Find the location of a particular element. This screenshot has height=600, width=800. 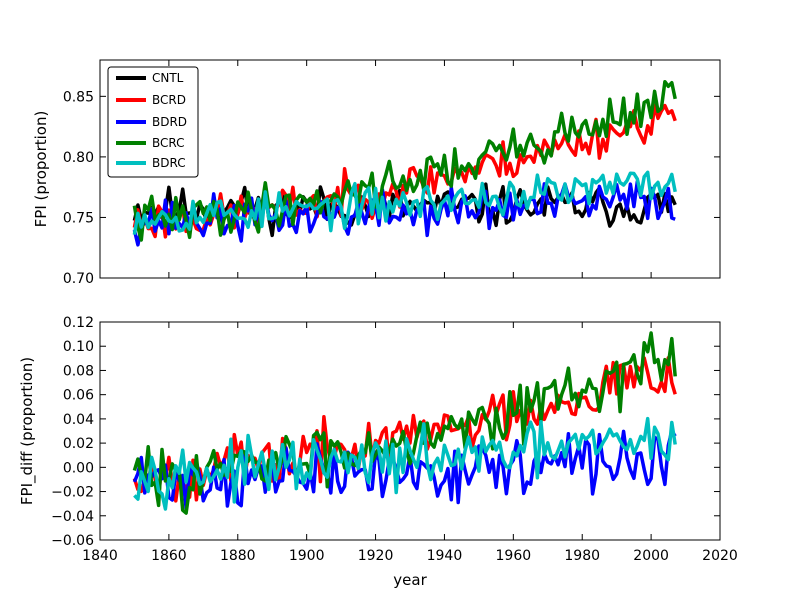

legend-label-bcrd: BCRD is located at coordinates (169, 100).